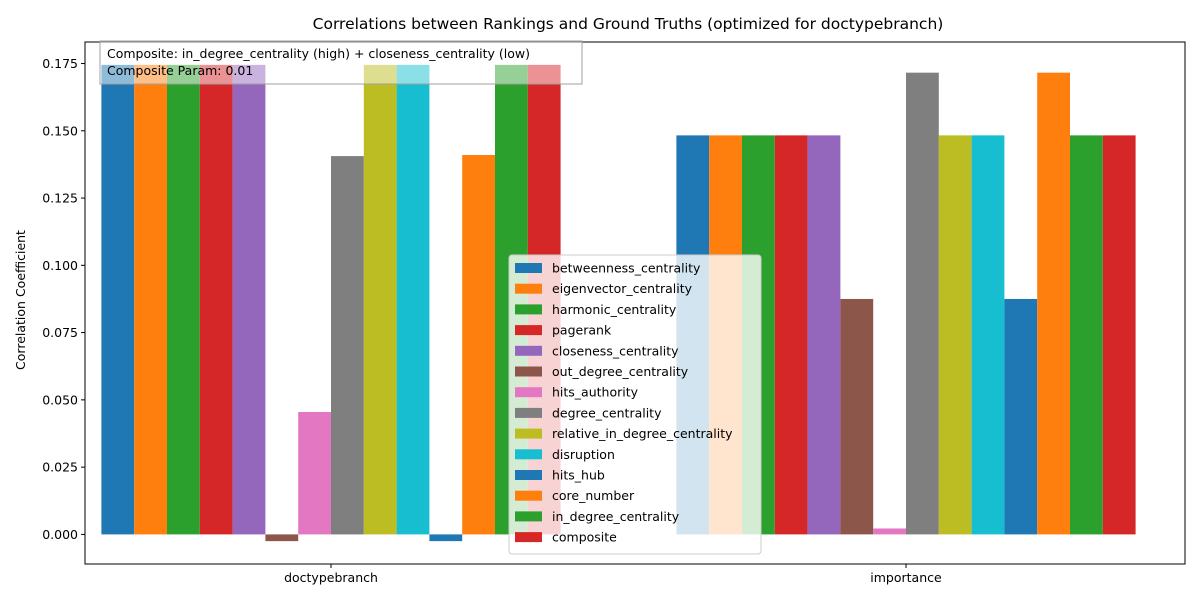 The width and height of the screenshot is (1200, 604). What do you see at coordinates (20, 300) in the screenshot?
I see `y-axis-label: Correlation Coefficient` at bounding box center [20, 300].